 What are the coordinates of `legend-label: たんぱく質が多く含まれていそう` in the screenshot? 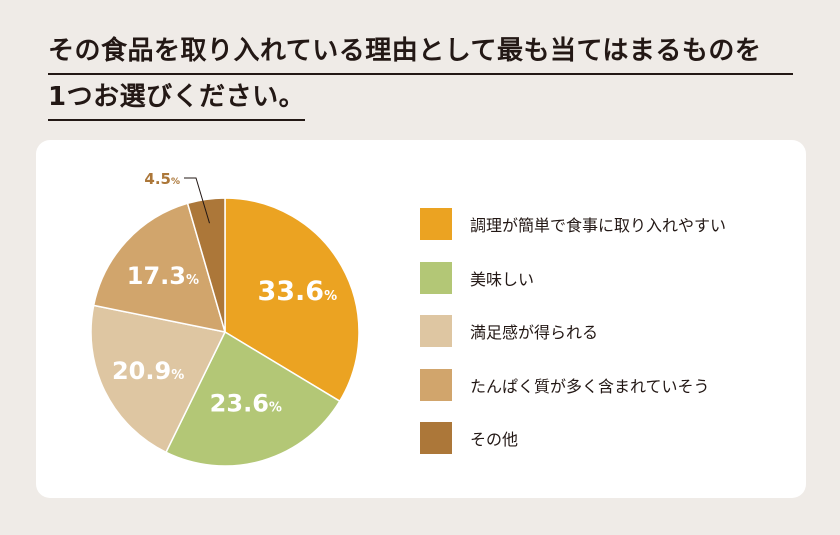 It's located at (590, 386).